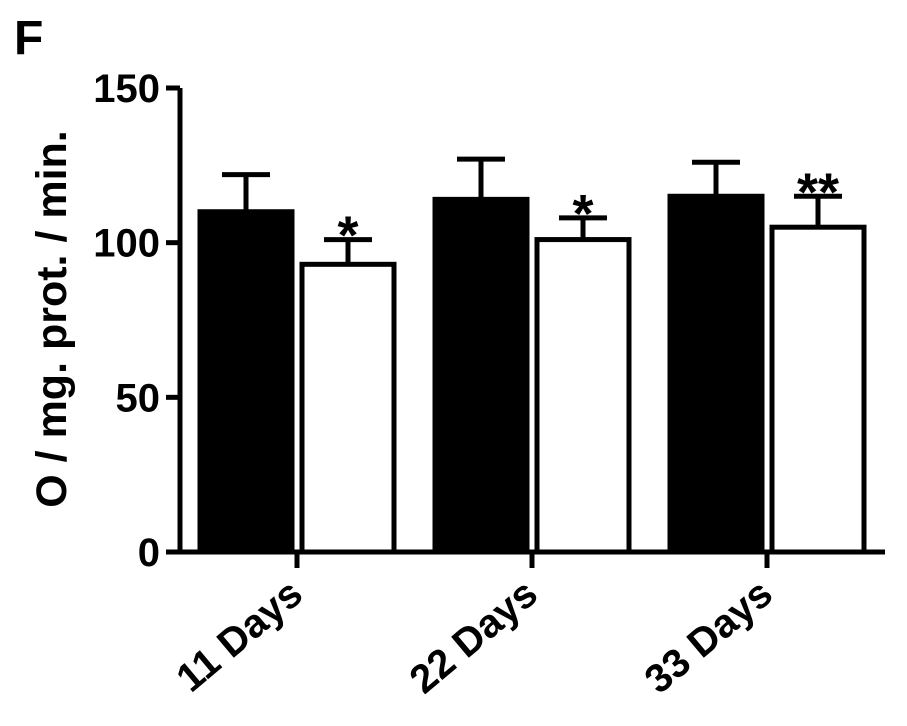 The width and height of the screenshot is (907, 726). Describe the element at coordinates (52, 318) in the screenshot. I see `y-axis-label: O / mg. prot. / min.` at that location.